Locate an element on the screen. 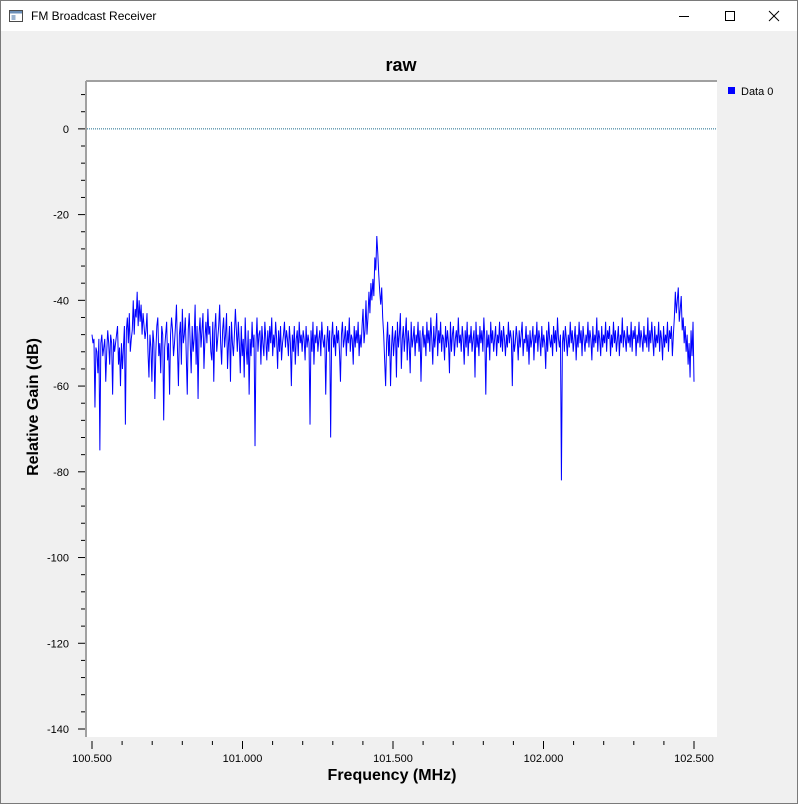  close-button is located at coordinates (774, 16).